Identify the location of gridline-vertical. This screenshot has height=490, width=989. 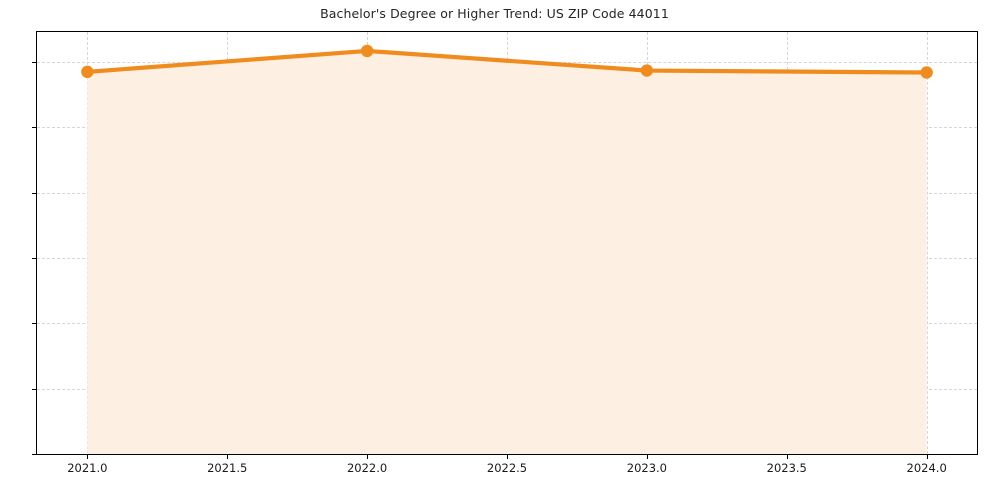
(927, 243).